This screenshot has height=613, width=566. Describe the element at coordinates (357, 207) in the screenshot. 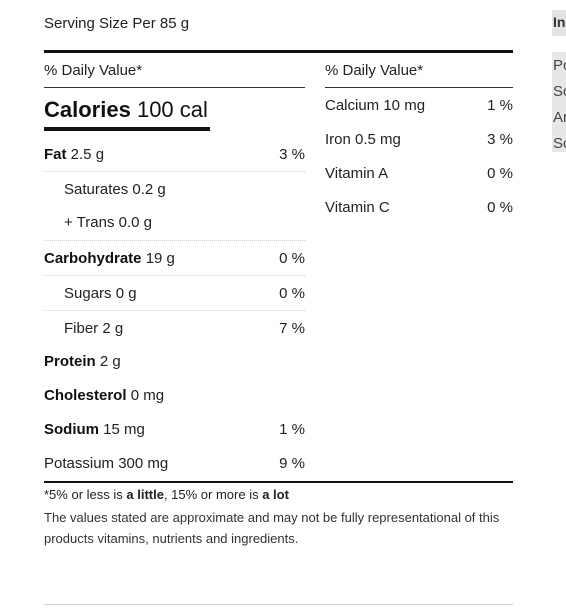

I see `nutrient-label: Vitamin C` at that location.